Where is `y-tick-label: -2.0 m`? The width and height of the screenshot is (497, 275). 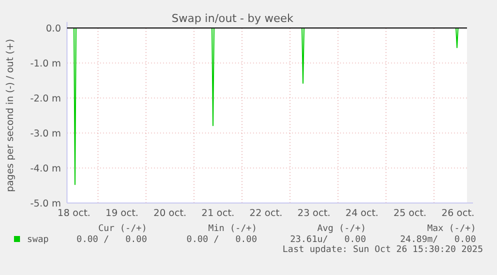
y-tick-label: -2.0 m is located at coordinates (45, 98).